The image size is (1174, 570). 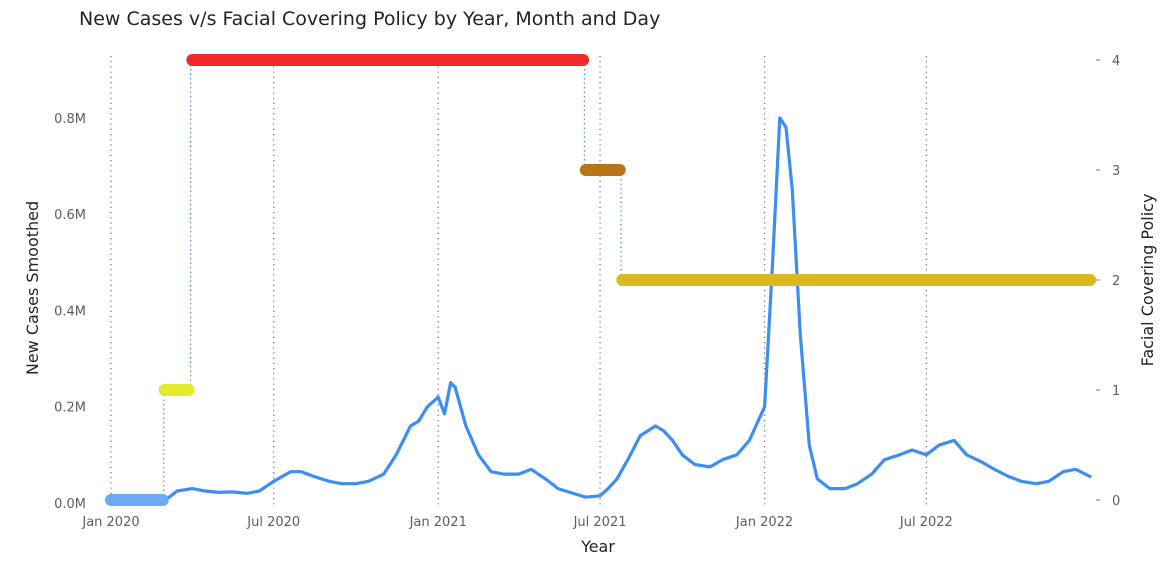 I want to click on y2-tick-label: 1, so click(x=1116, y=391).